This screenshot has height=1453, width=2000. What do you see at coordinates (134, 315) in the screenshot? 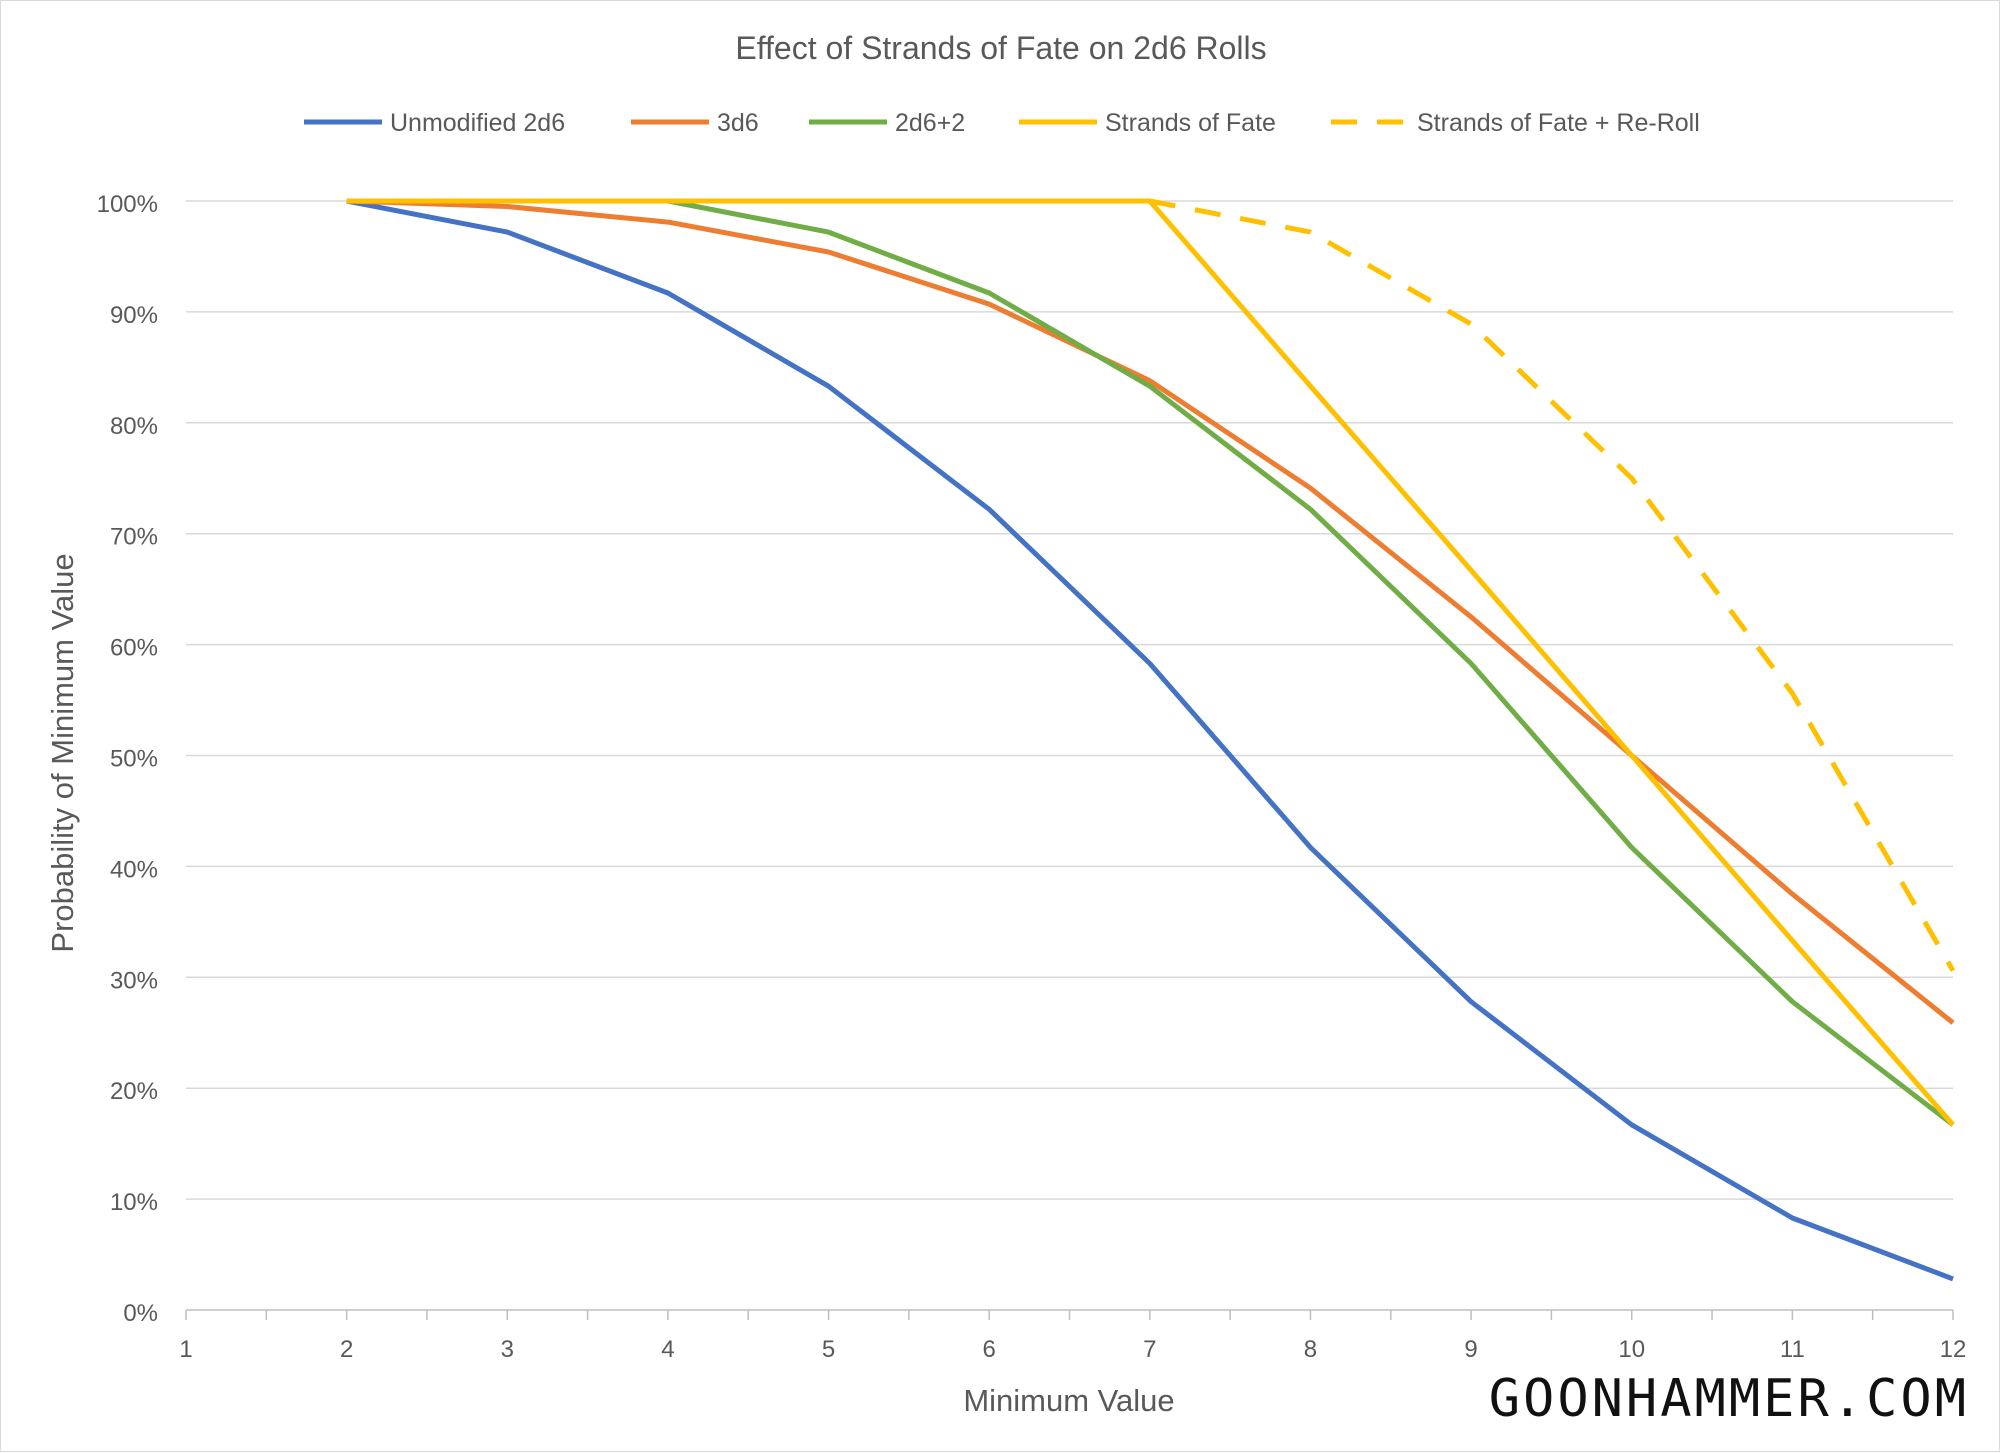
I see `y-tick-label: 90%` at bounding box center [134, 315].